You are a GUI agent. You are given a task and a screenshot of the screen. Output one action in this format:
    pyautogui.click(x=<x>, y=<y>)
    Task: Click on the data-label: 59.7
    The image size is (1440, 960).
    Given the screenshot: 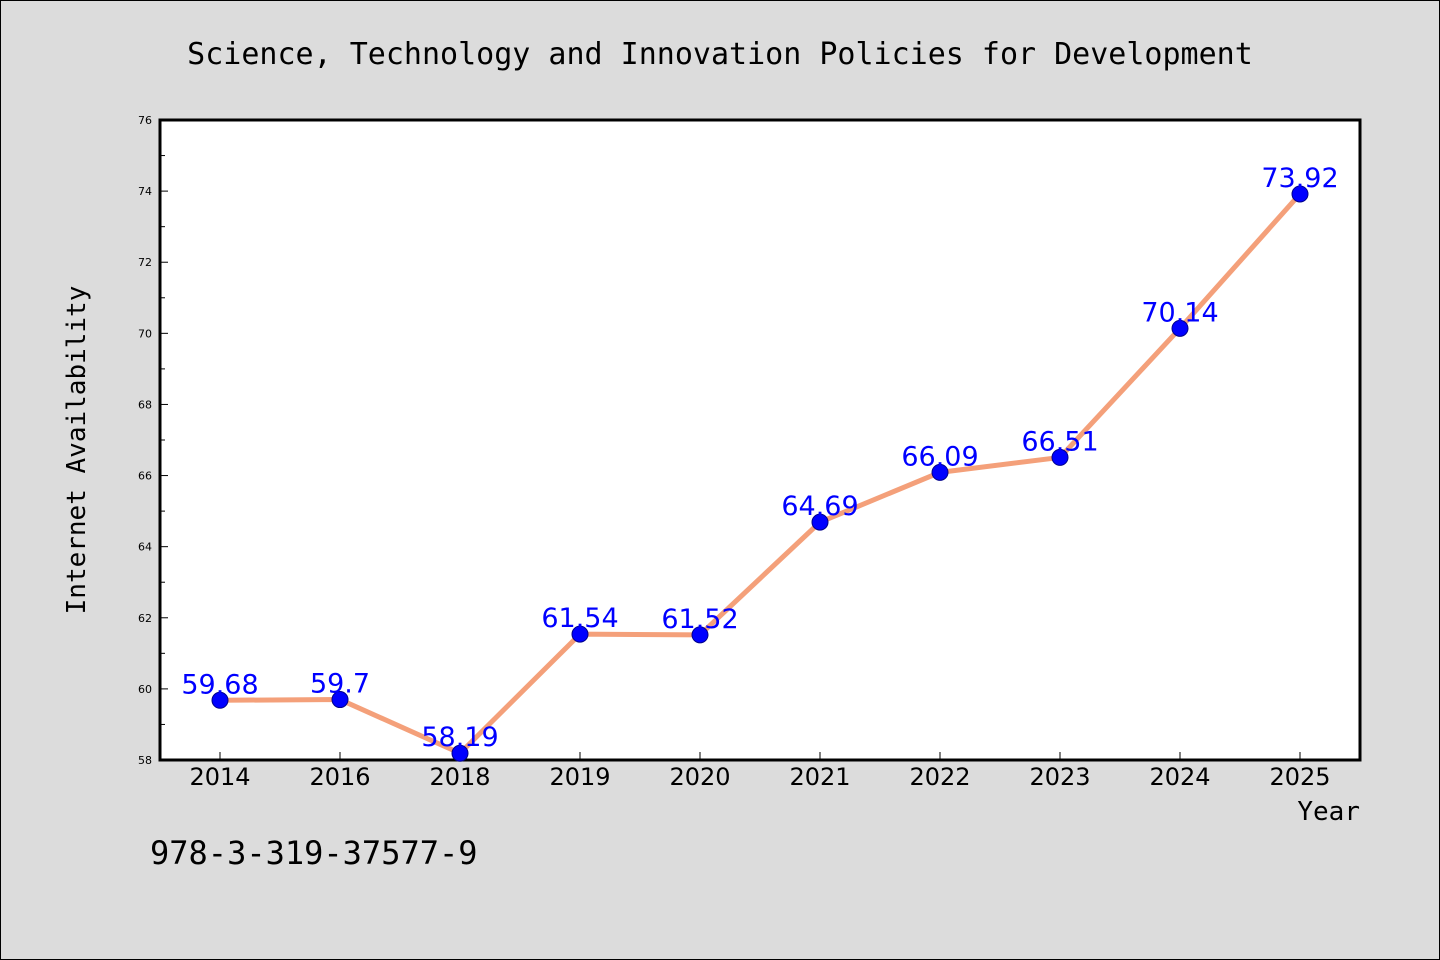 What is the action you would take?
    pyautogui.click(x=340, y=684)
    